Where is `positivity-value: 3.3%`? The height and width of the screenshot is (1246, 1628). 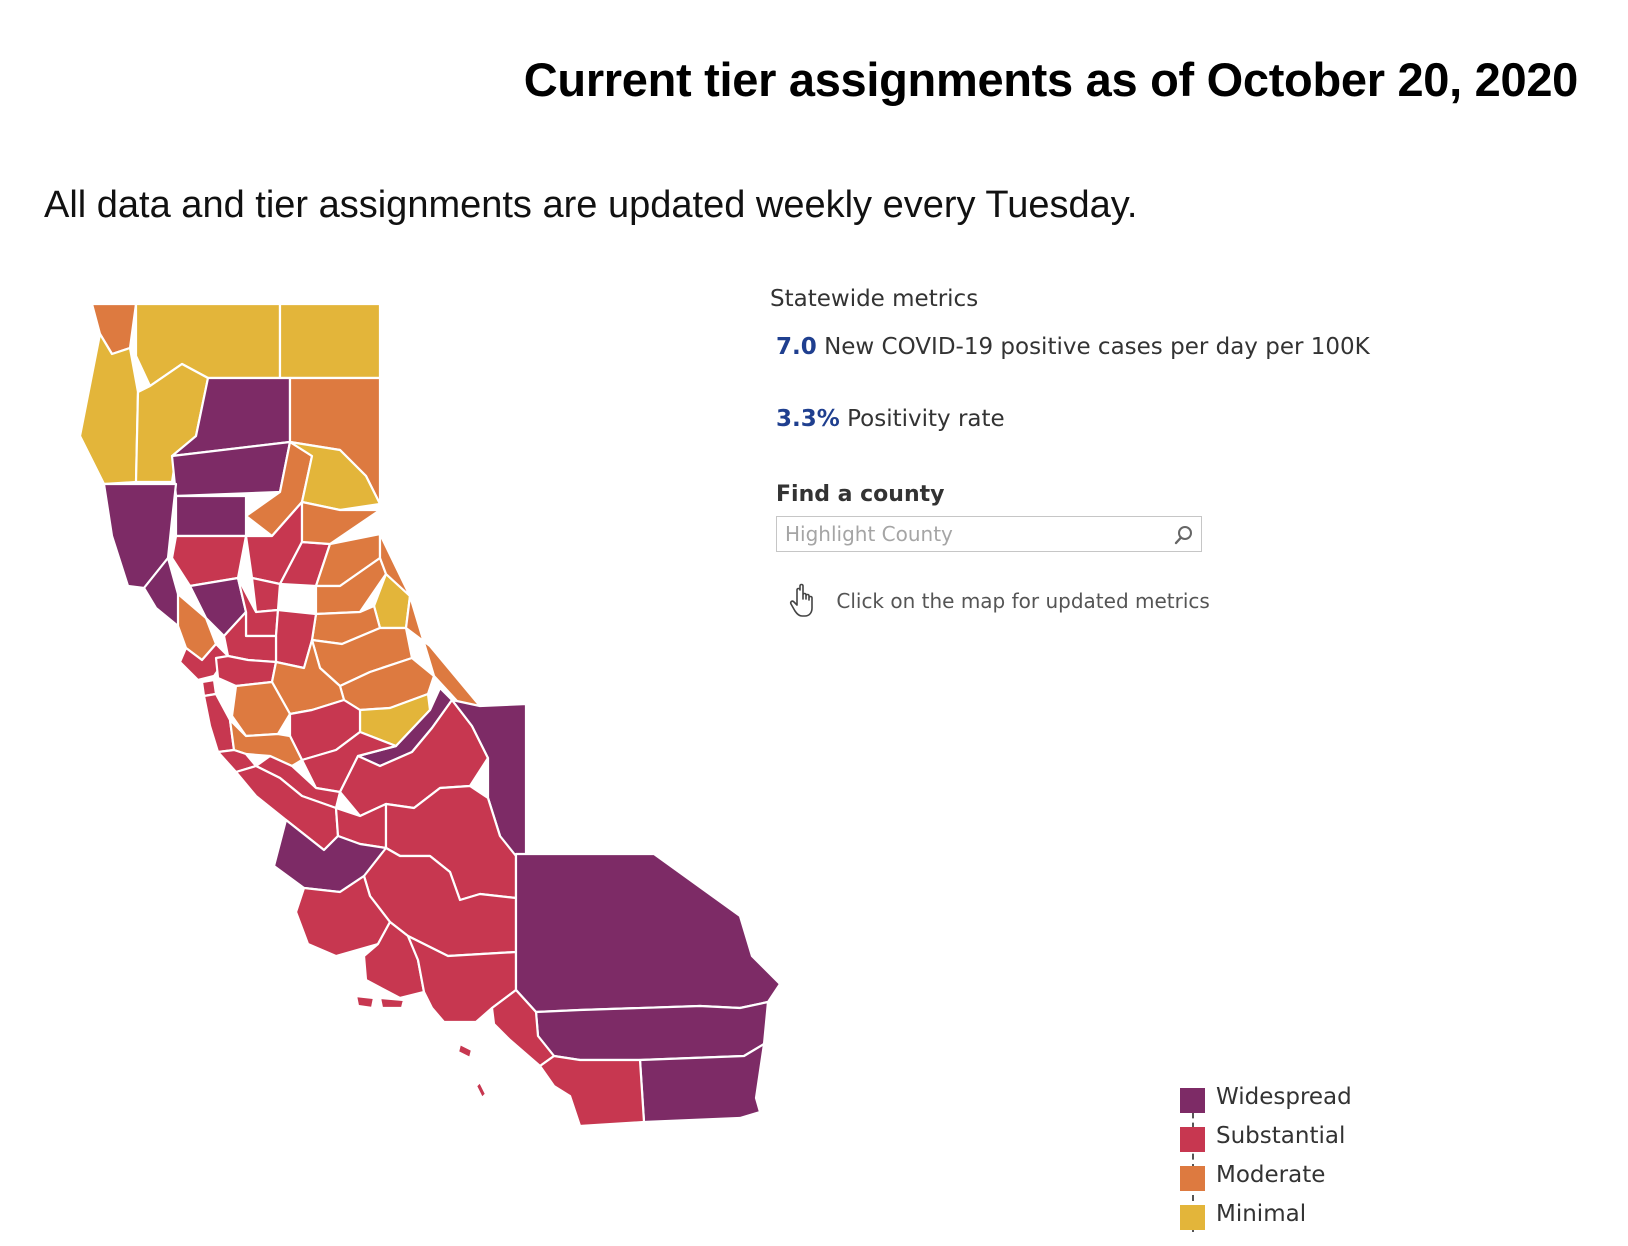 positivity-value: 3.3% is located at coordinates (808, 419).